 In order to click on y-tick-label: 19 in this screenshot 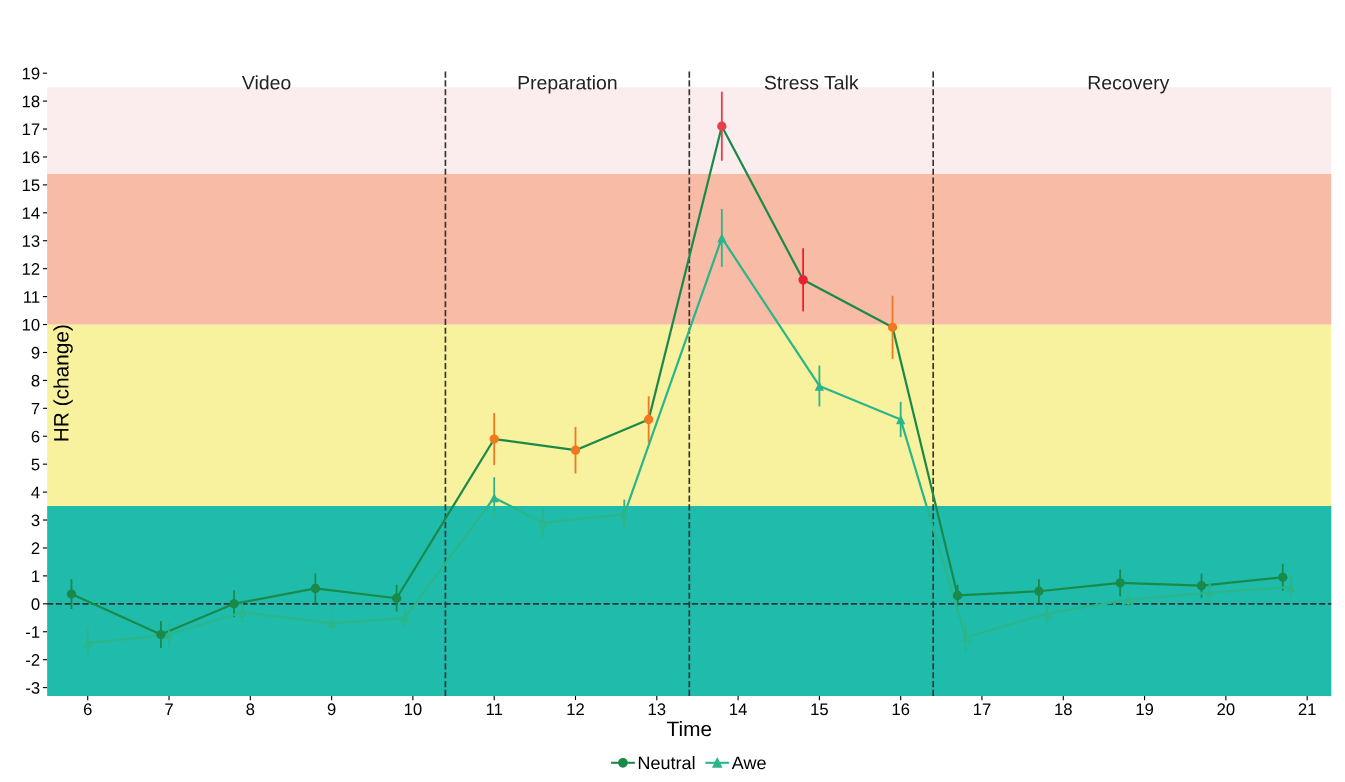, I will do `click(31, 73)`.